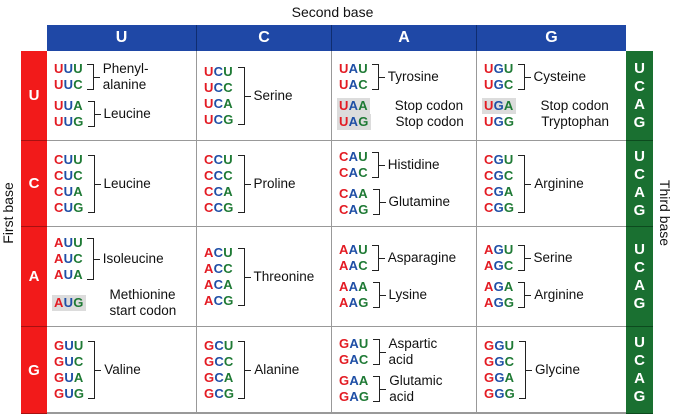  What do you see at coordinates (499, 286) in the screenshot?
I see `codon-aga: AGA` at bounding box center [499, 286].